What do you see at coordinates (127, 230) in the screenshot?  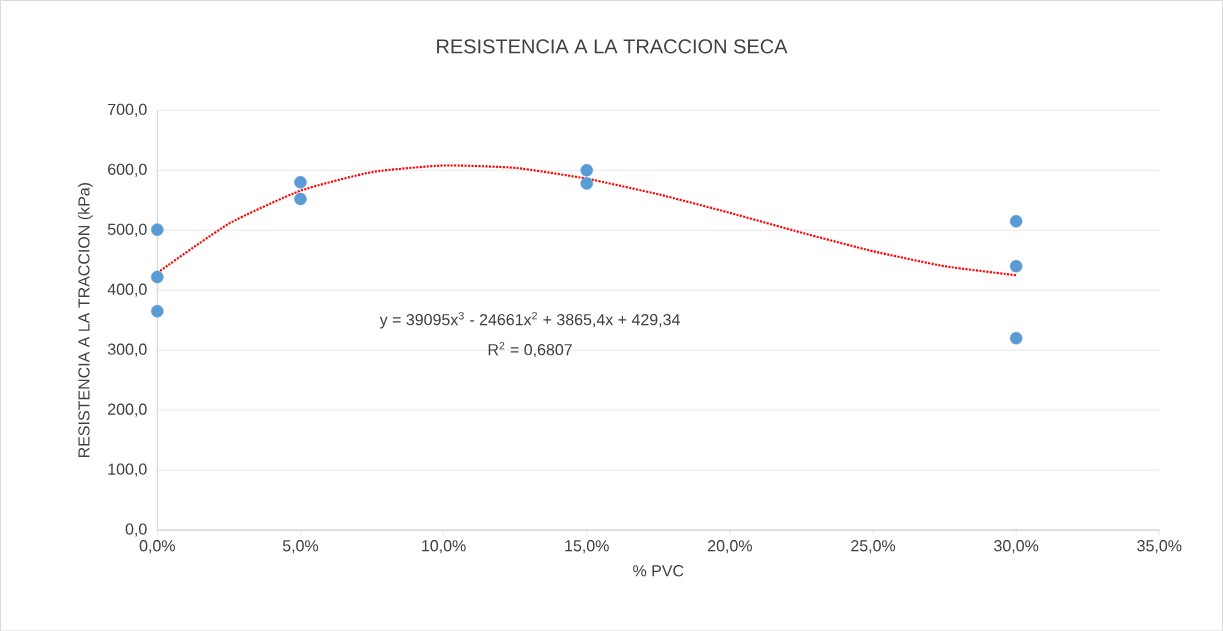 I see `y-tick-label: 500,0` at bounding box center [127, 230].